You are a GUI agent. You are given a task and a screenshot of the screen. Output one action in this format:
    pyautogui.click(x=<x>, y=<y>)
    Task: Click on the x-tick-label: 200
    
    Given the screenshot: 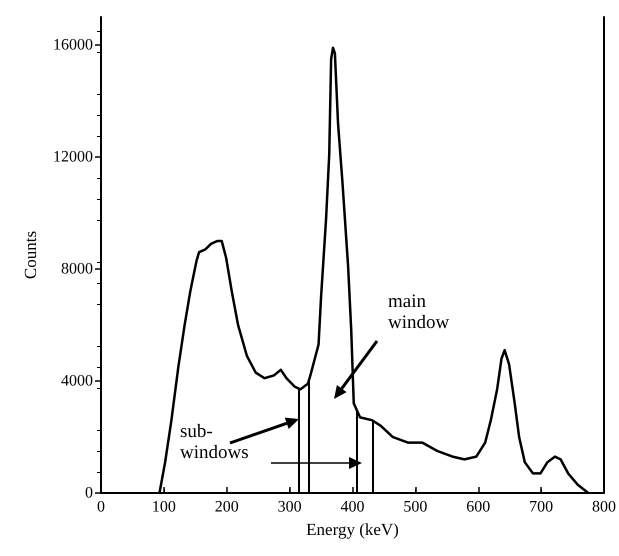 What is the action you would take?
    pyautogui.click(x=226, y=507)
    